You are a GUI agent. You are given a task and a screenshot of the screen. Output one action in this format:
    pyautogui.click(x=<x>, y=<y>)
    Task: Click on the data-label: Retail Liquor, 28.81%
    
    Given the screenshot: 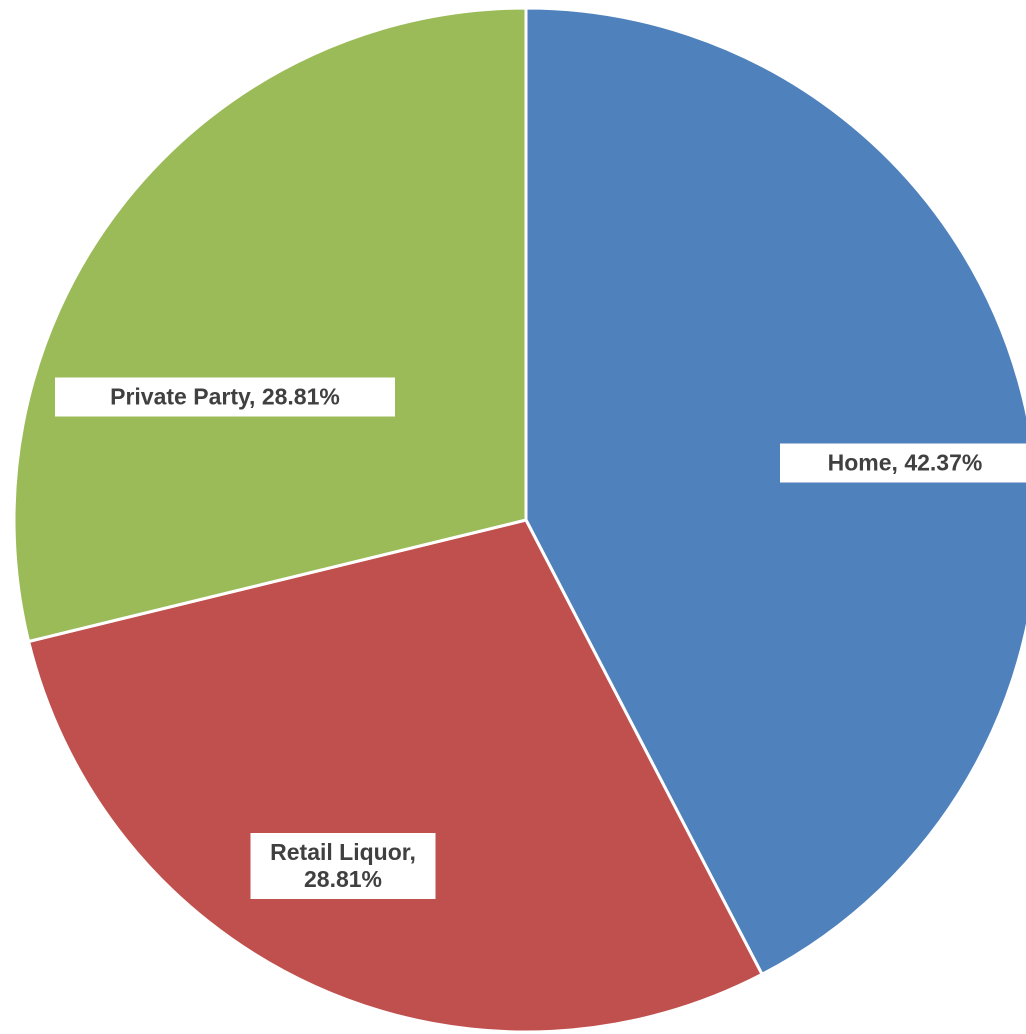 What is the action you would take?
    pyautogui.click(x=343, y=866)
    